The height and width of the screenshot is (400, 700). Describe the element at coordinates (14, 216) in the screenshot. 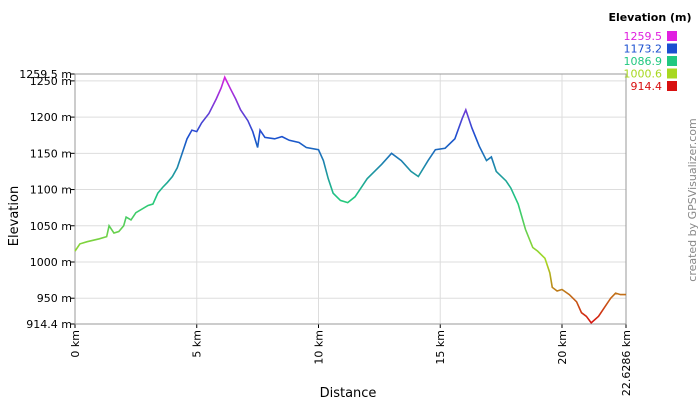

I see `y-axis-title: Elevation` at that location.